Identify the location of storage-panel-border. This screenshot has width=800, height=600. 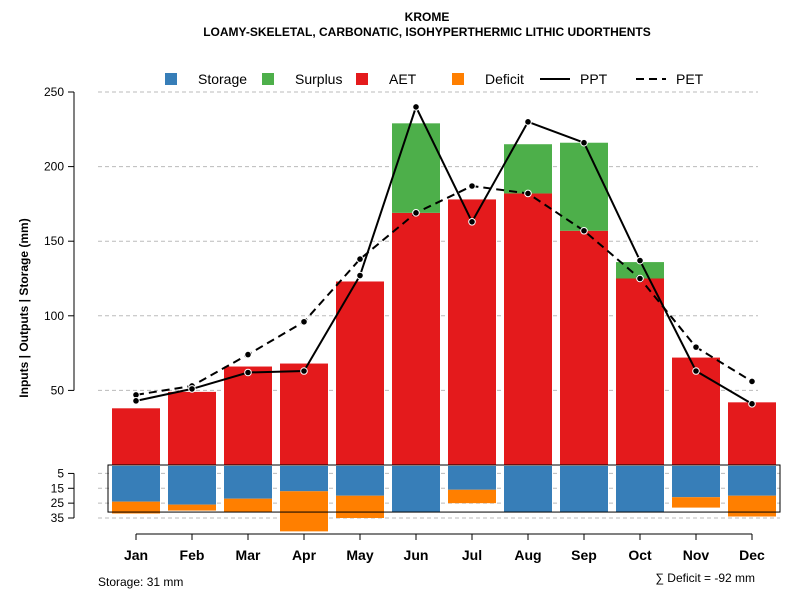
(444, 488).